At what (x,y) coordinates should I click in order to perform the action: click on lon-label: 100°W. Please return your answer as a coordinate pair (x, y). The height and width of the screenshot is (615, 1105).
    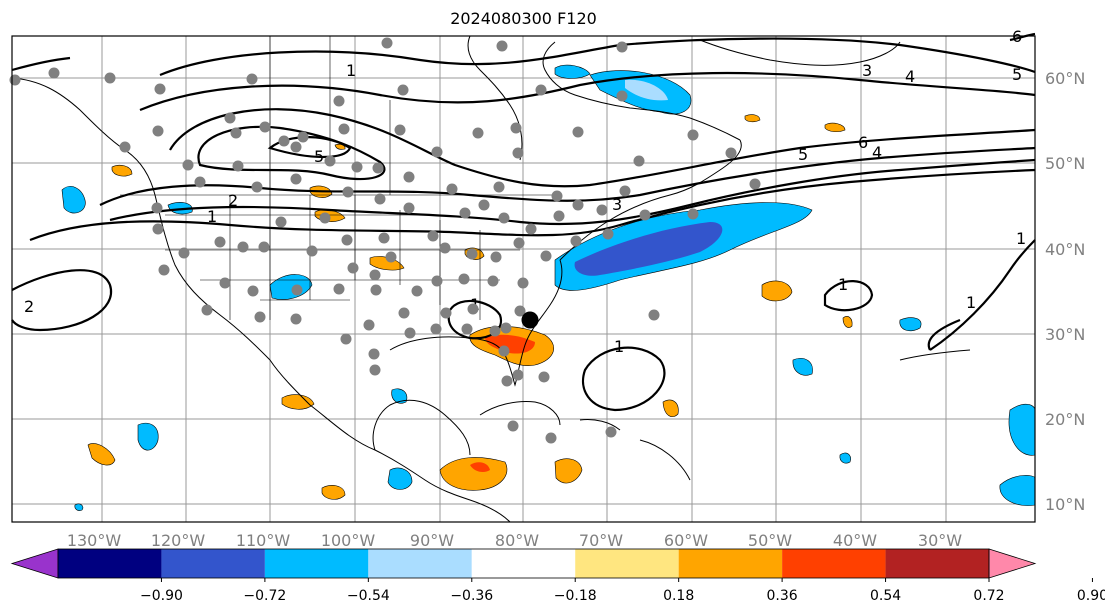
    Looking at the image, I should click on (348, 540).